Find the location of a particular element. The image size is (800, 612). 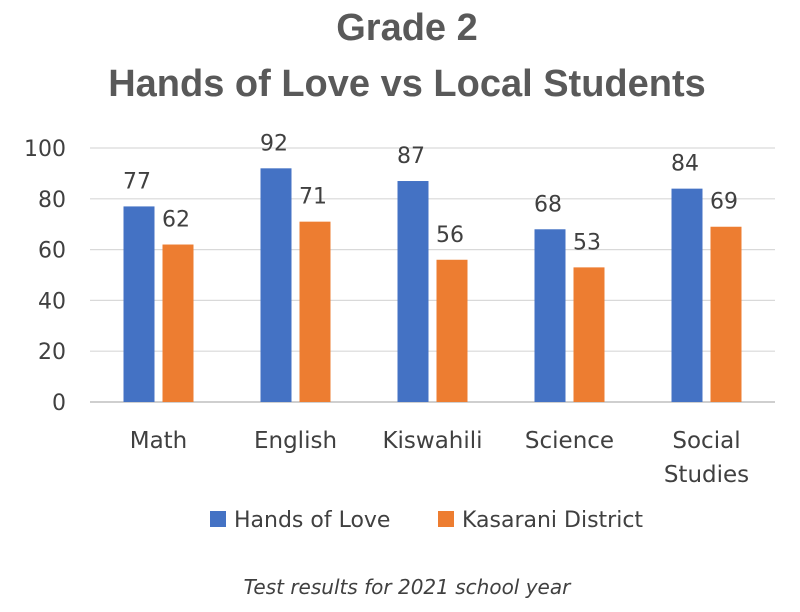

data-label: 87 is located at coordinates (411, 156).